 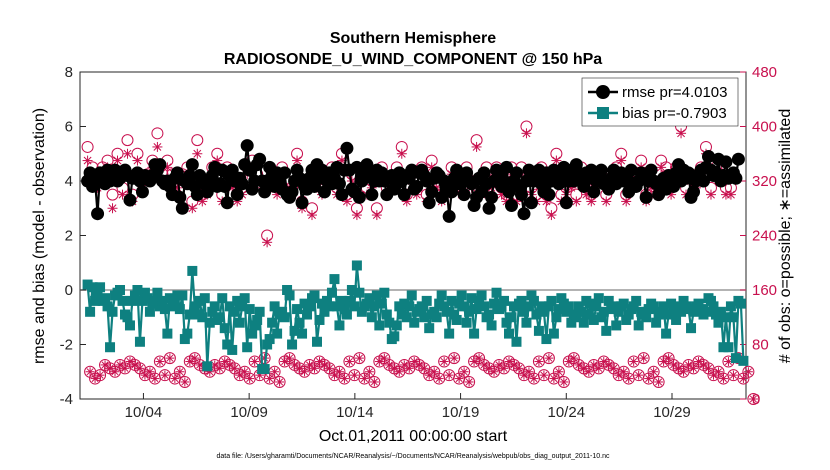 I want to click on y2-tick-label: 480, so click(x=764, y=72).